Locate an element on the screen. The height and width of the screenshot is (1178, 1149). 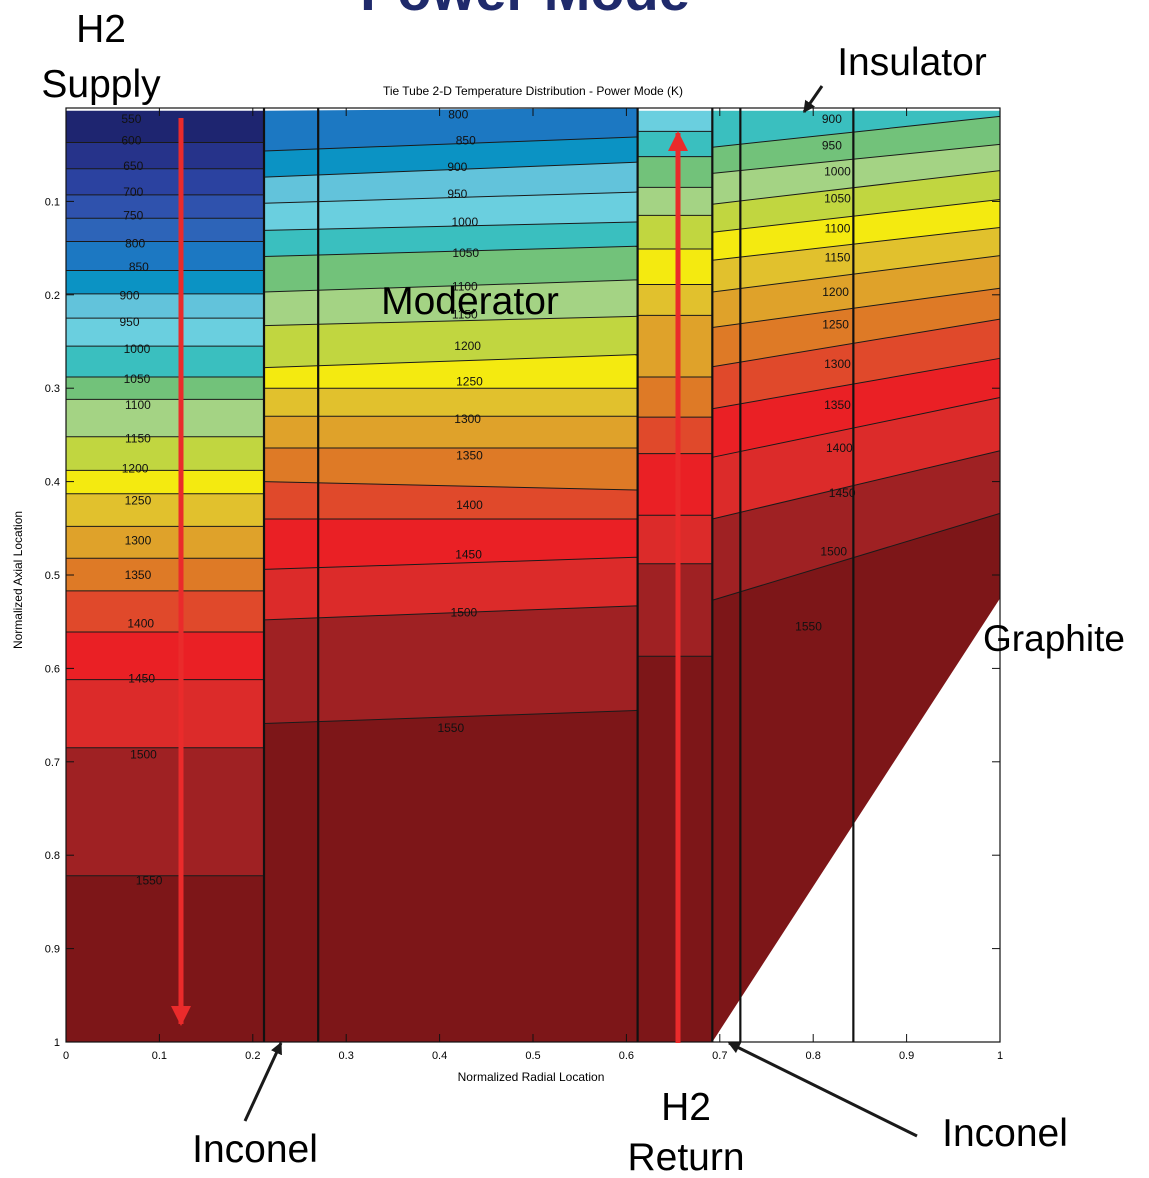
contour-label-1150: 1150 is located at coordinates (838, 257).